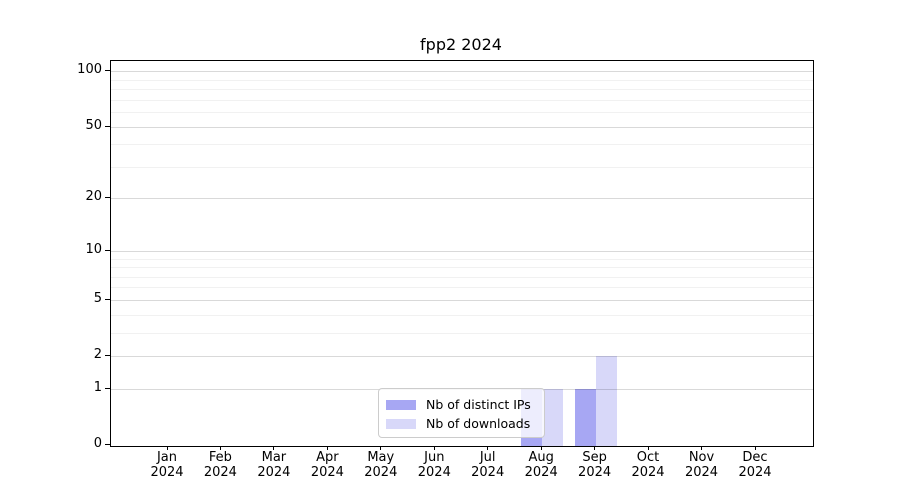 This screenshot has height=500, width=900. What do you see at coordinates (701, 465) in the screenshot?
I see `x-tick-label: Nov 2024` at bounding box center [701, 465].